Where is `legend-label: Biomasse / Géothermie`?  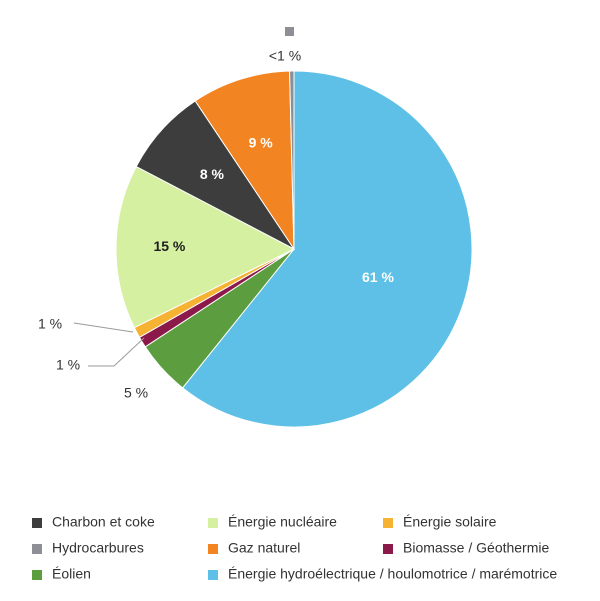 legend-label: Biomasse / Géothermie is located at coordinates (476, 548).